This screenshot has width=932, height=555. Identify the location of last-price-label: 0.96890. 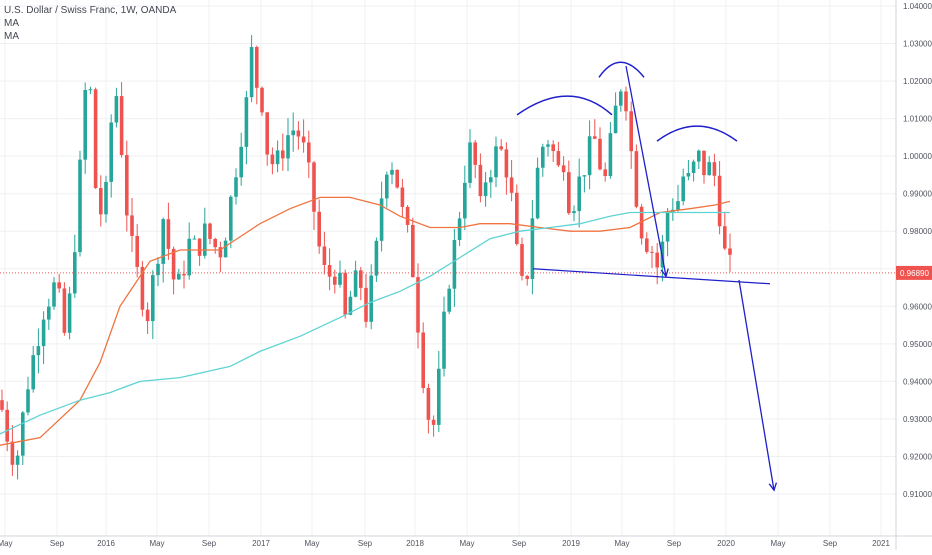
(914, 273).